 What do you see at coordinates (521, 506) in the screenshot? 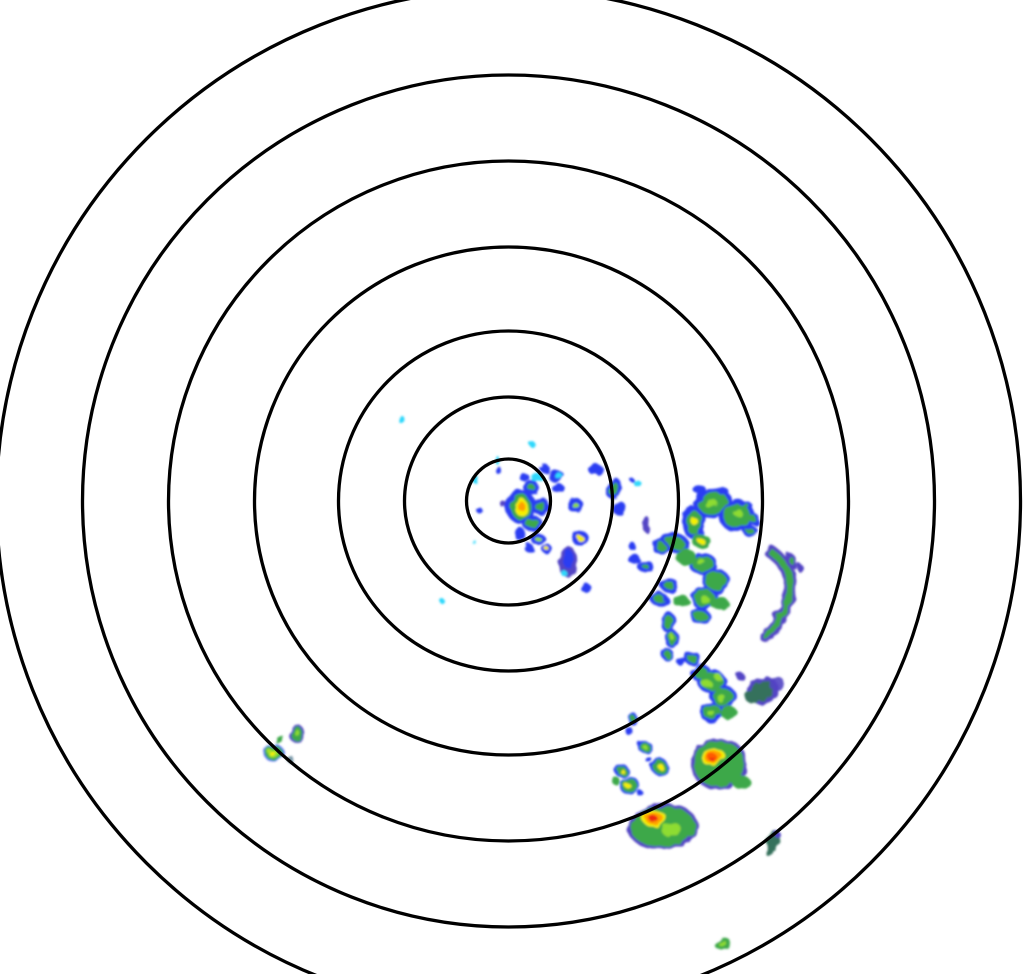
I see `echo-cell-layer-orange` at bounding box center [521, 506].